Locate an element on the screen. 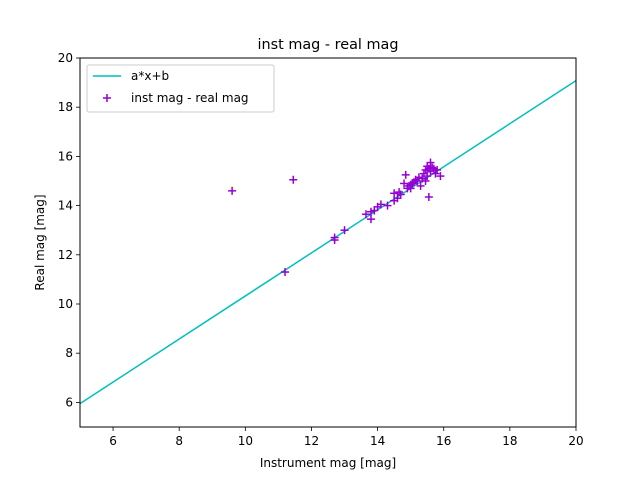  legend-line-label: a*x+b is located at coordinates (150, 76).